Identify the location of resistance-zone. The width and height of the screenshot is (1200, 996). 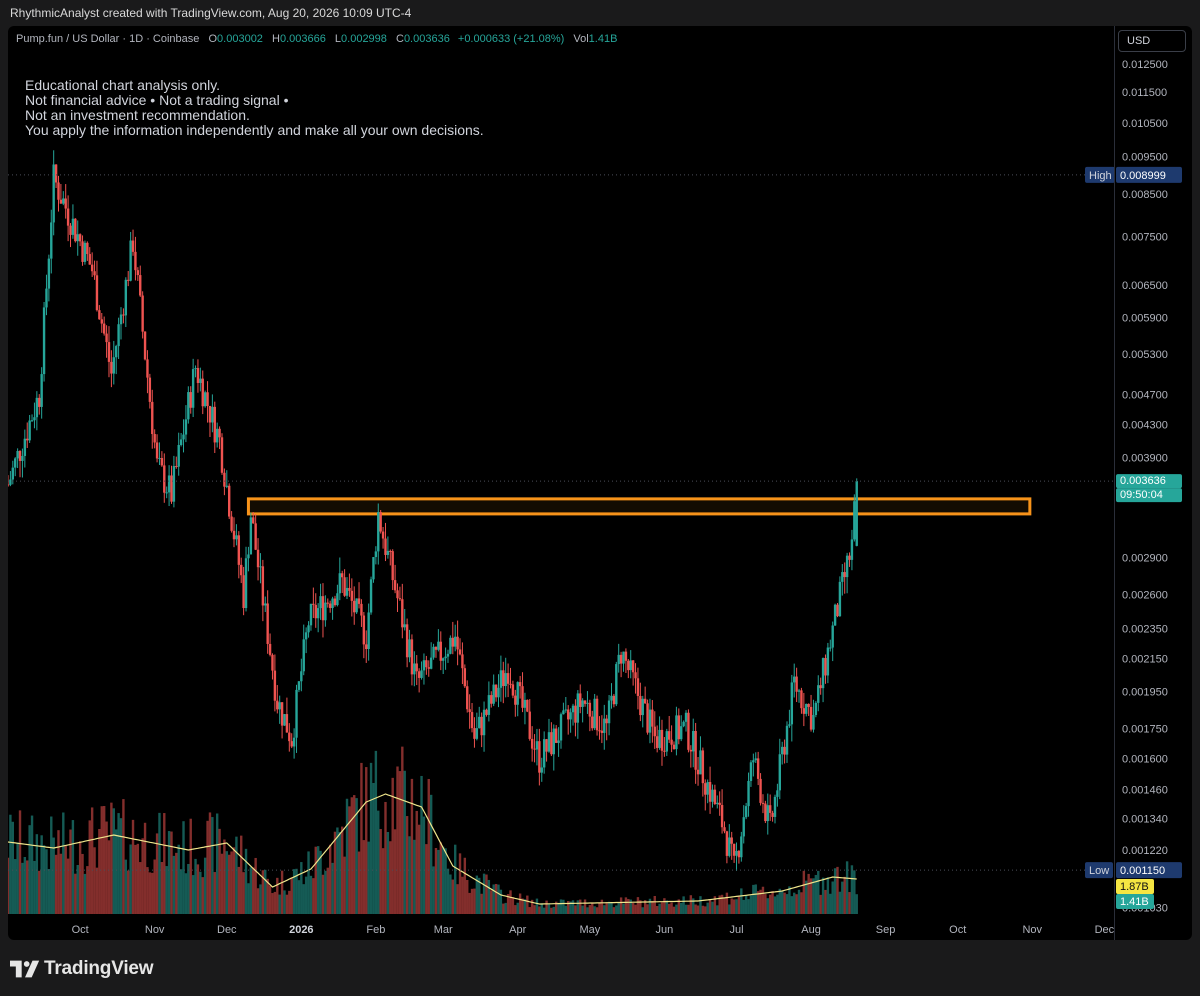
(639, 506).